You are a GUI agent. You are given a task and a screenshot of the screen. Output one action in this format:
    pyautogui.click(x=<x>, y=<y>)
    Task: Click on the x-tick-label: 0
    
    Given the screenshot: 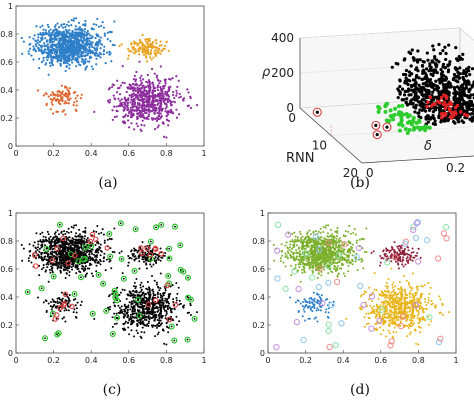 What is the action you would take?
    pyautogui.click(x=15, y=360)
    